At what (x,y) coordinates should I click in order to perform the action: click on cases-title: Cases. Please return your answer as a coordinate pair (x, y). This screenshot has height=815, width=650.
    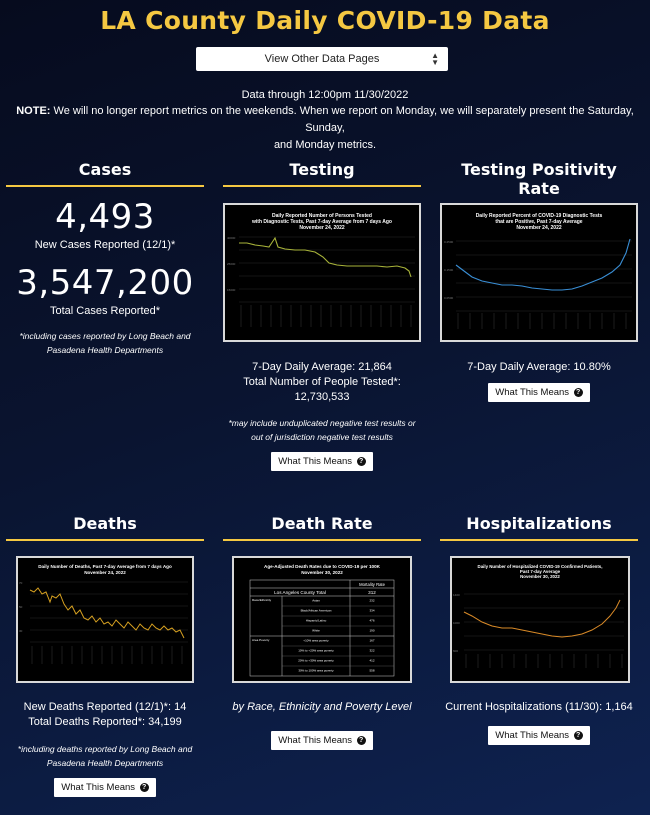
    Looking at the image, I should click on (105, 173).